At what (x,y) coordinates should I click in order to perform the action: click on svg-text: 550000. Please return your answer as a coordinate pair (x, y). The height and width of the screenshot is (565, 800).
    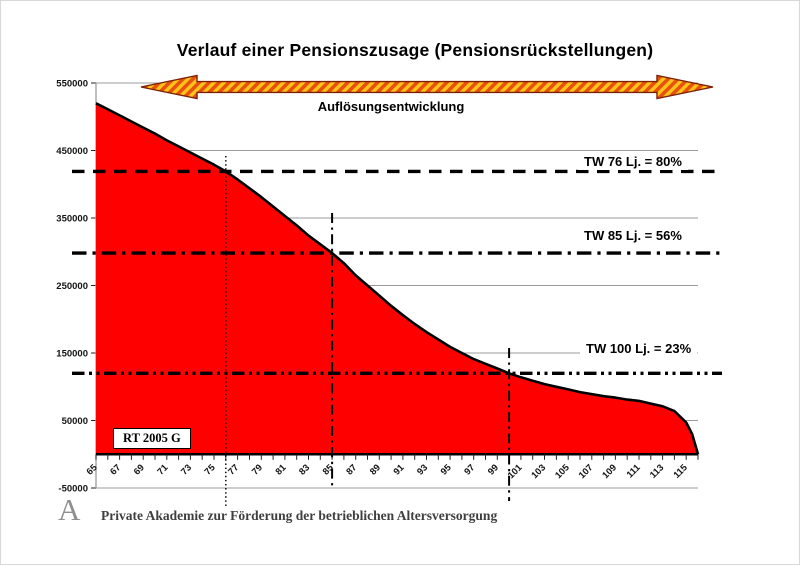
    Looking at the image, I should click on (72, 83).